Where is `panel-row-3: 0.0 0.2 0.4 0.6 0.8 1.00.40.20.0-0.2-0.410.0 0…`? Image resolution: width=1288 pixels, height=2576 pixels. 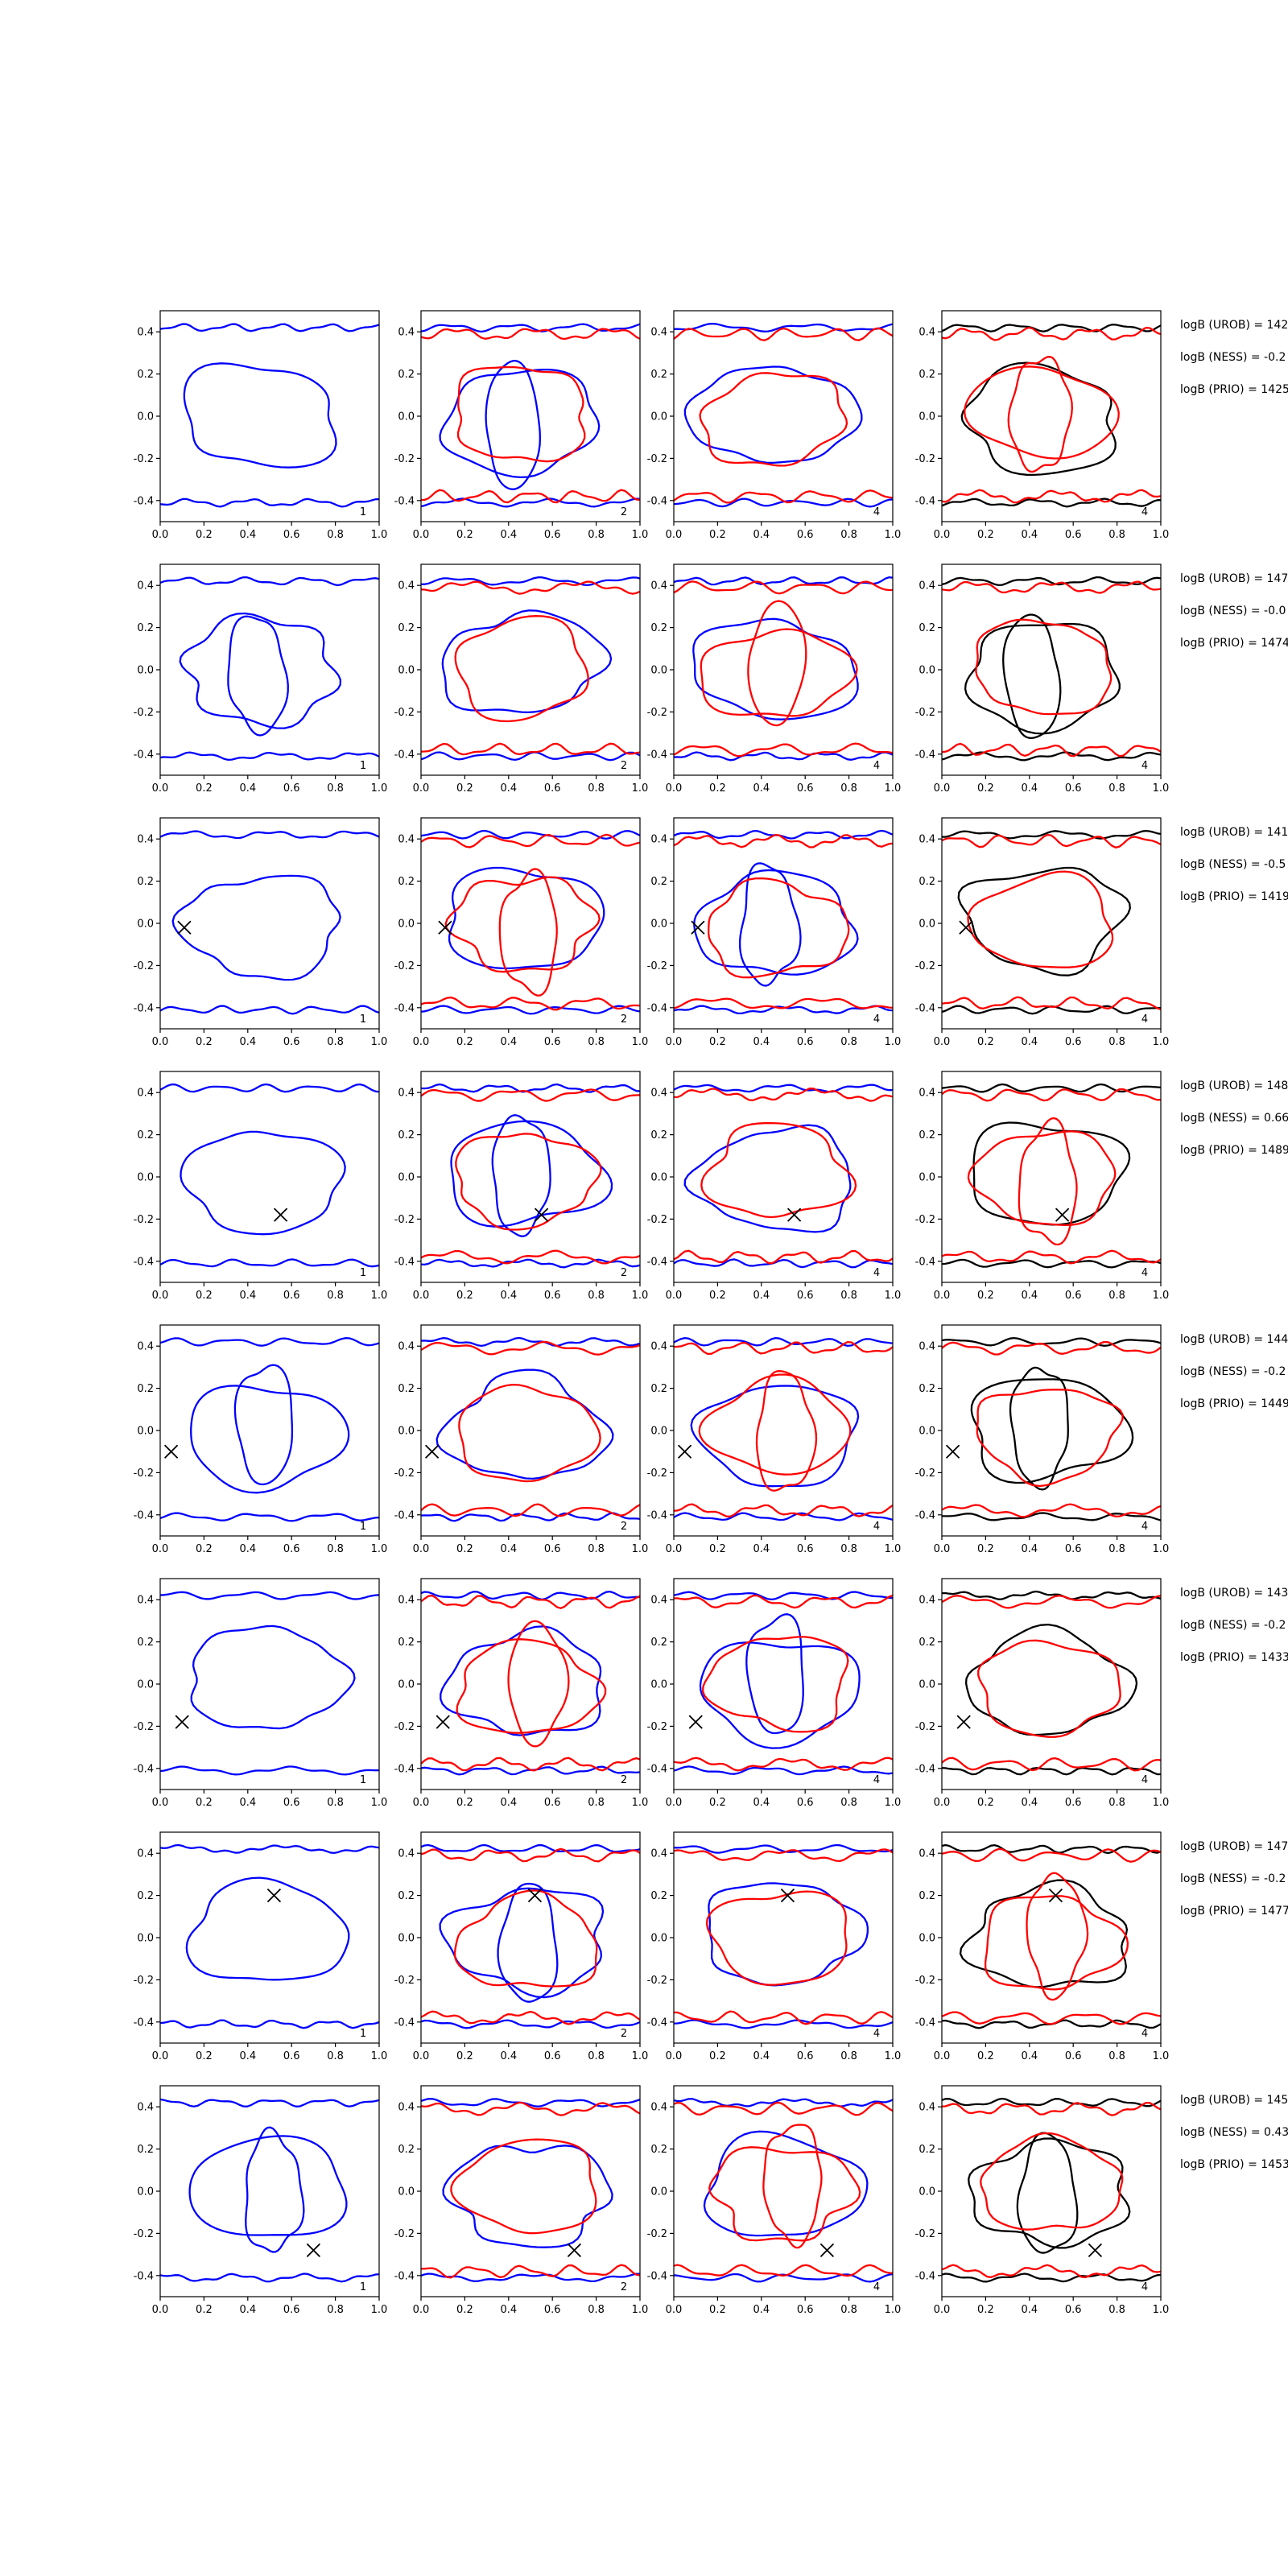
panel-row-3: 0.0 0.2 0.4 0.6 0.8 1.00.40.20.0-0.2-0.410.0 0… is located at coordinates (711, 932).